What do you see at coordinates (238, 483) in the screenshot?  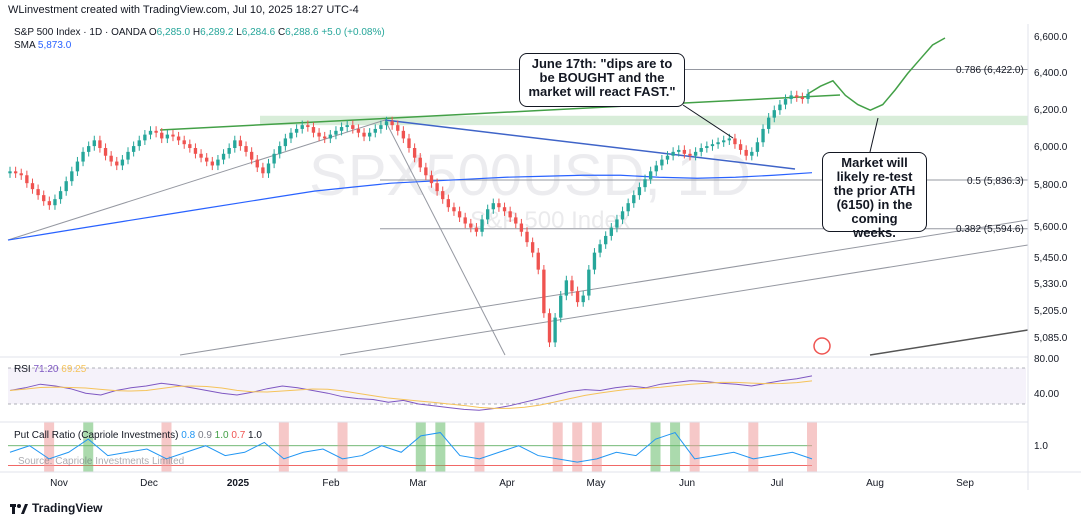 I see `x-tick: 2025` at bounding box center [238, 483].